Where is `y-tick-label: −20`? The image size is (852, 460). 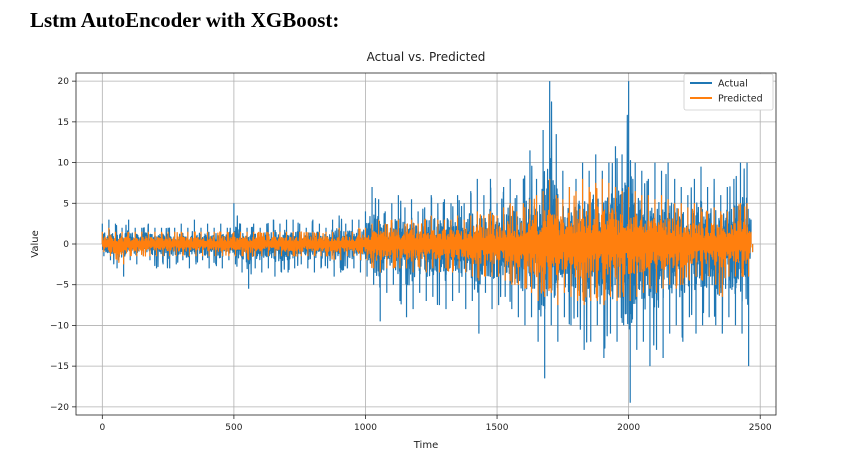 y-tick-label: −20 is located at coordinates (59, 408).